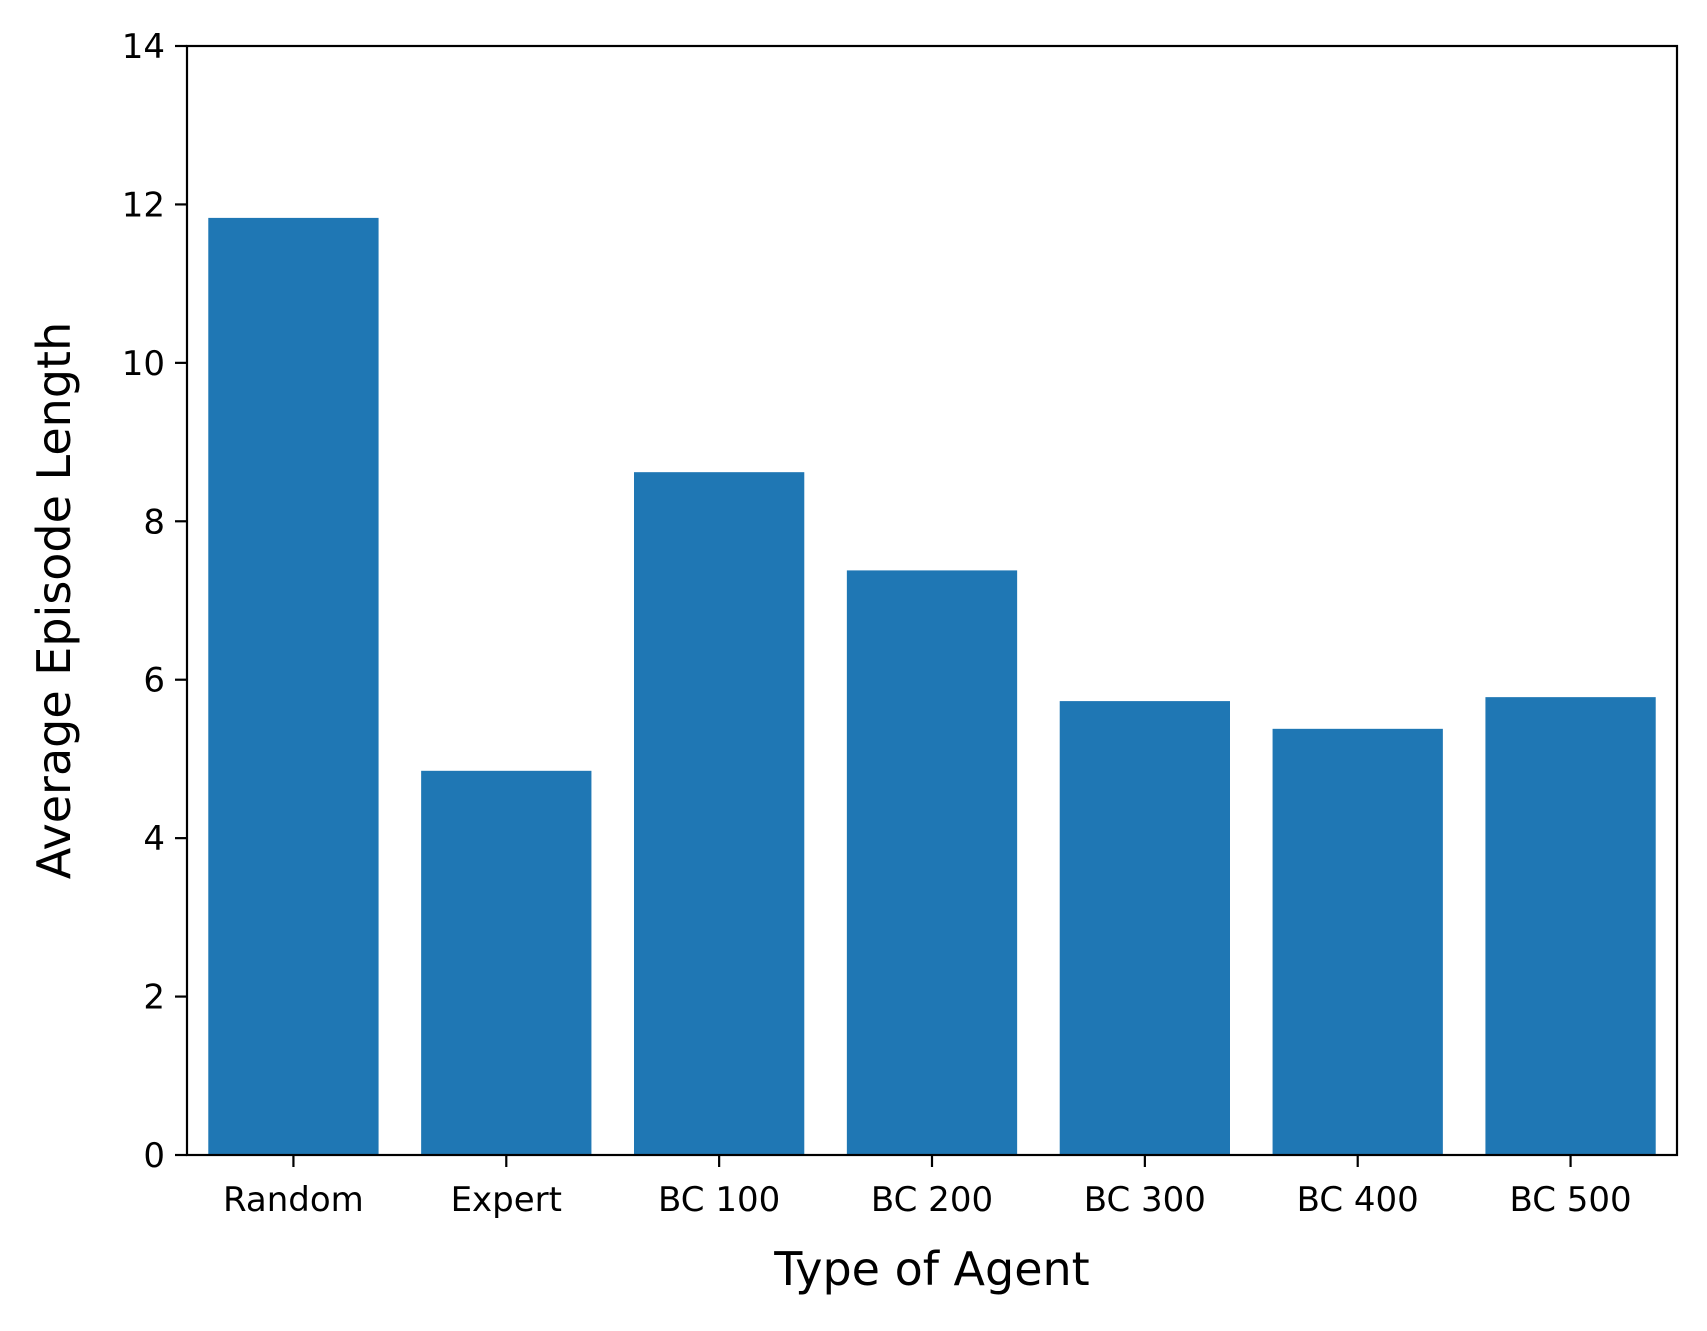  Describe the element at coordinates (143, 364) in the screenshot. I see `y-tick-label: 10` at that location.